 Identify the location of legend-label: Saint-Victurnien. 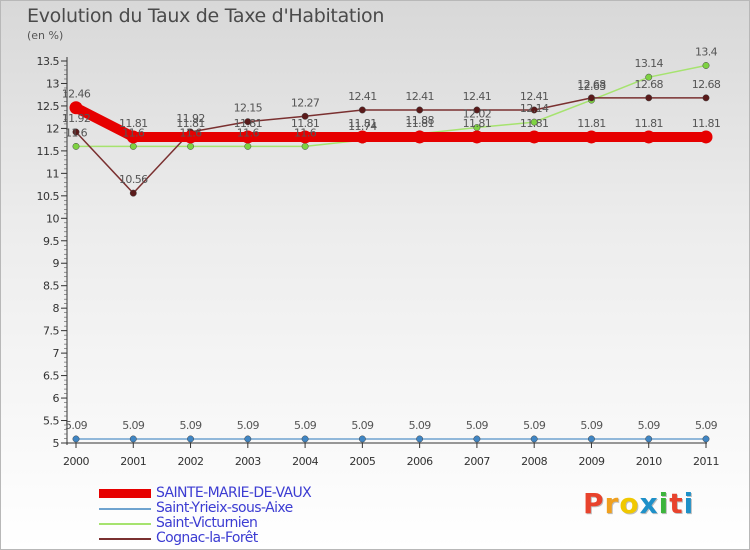
(207, 523).